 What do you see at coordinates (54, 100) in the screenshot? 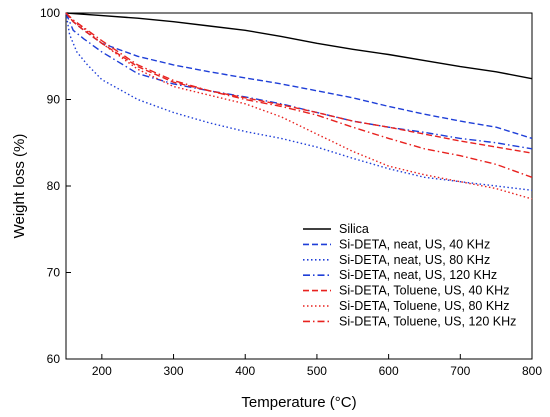
I see `y-tick-label: 90` at bounding box center [54, 100].